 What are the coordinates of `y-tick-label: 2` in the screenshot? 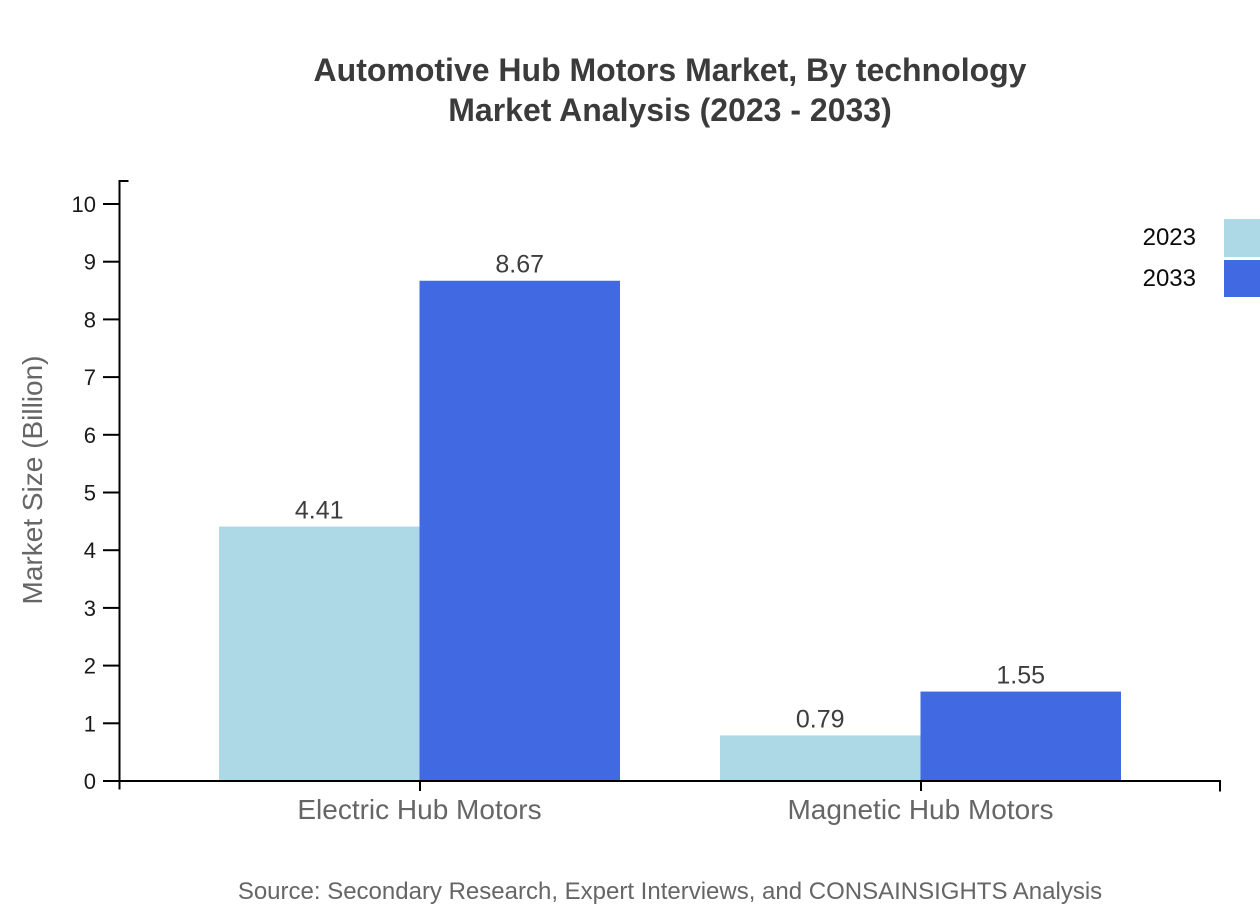 It's located at (90, 666).